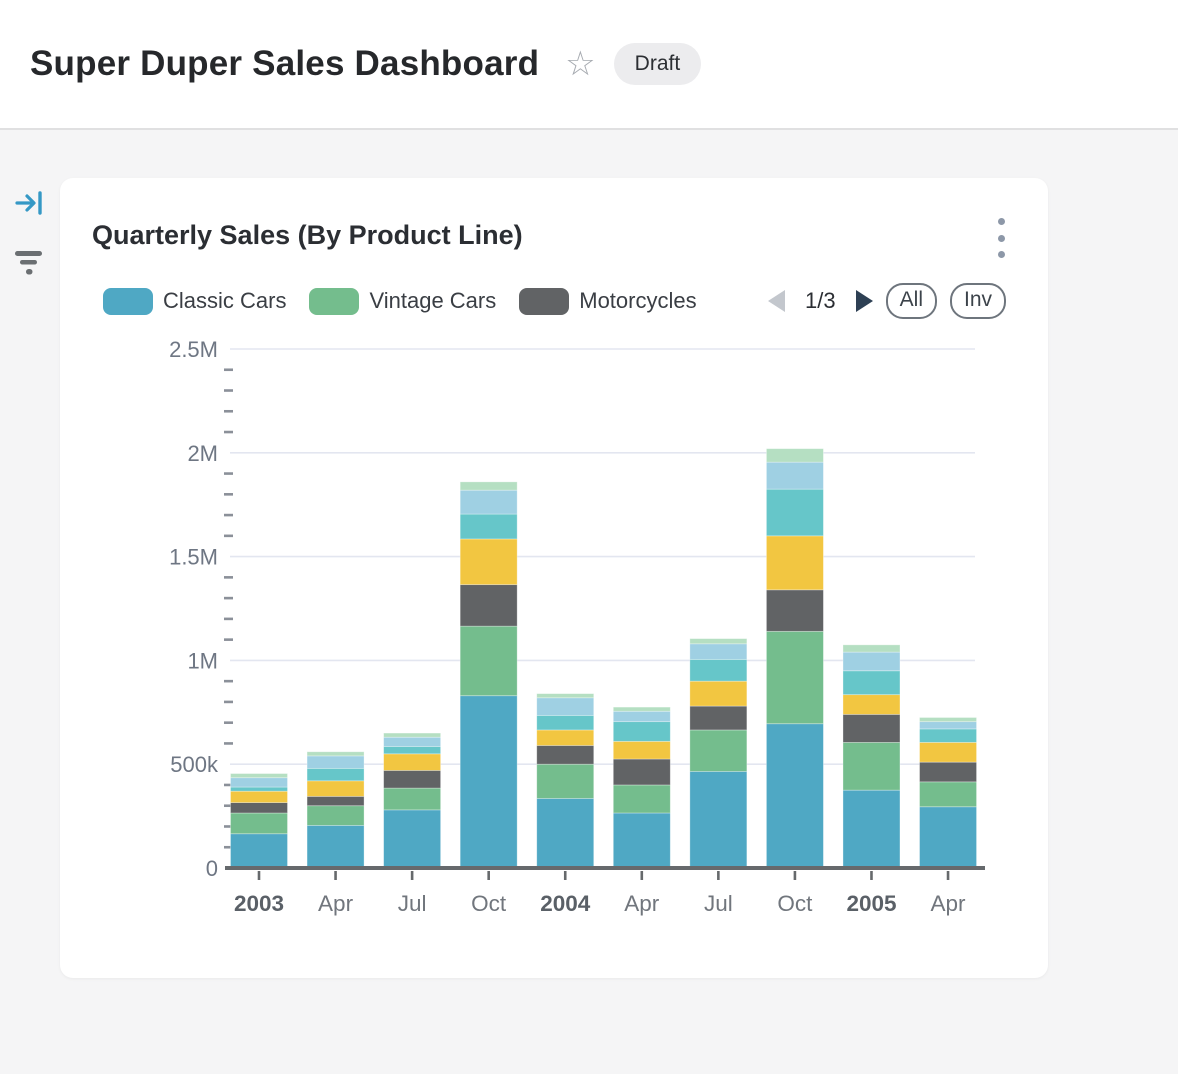 The height and width of the screenshot is (1074, 1178). What do you see at coordinates (1001, 238) in the screenshot?
I see `card-menu-kebab-icon` at bounding box center [1001, 238].